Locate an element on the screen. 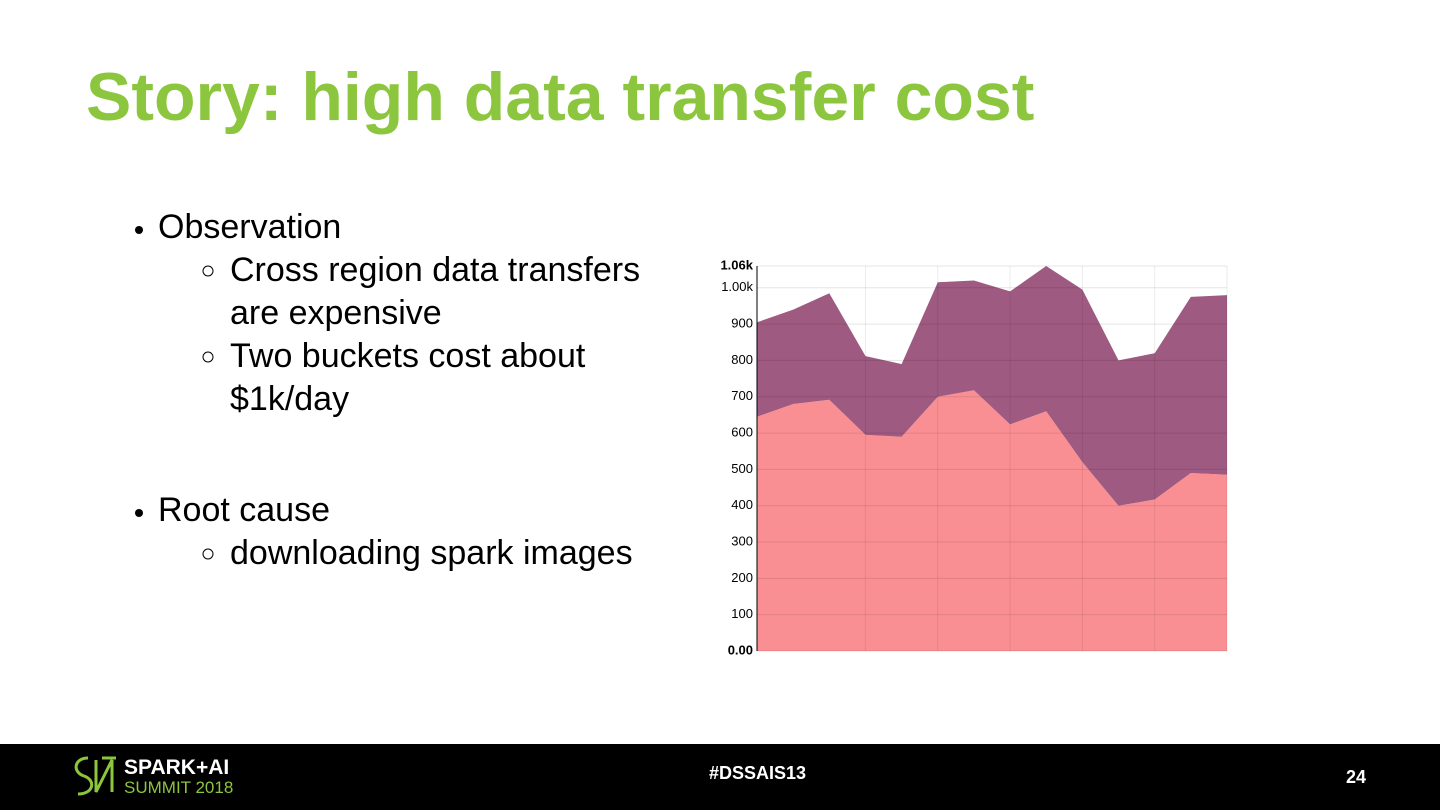  bullet-text: Root cause is located at coordinates (244, 510).